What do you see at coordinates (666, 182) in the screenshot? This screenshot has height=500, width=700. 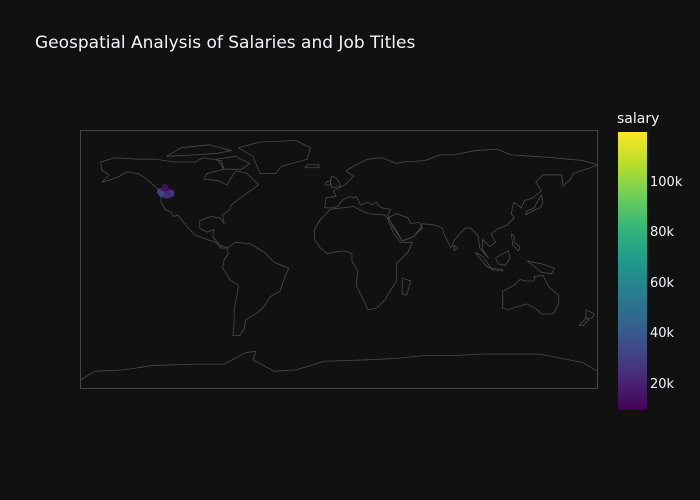 I see `colorbar-tick-100k: 100k` at bounding box center [666, 182].